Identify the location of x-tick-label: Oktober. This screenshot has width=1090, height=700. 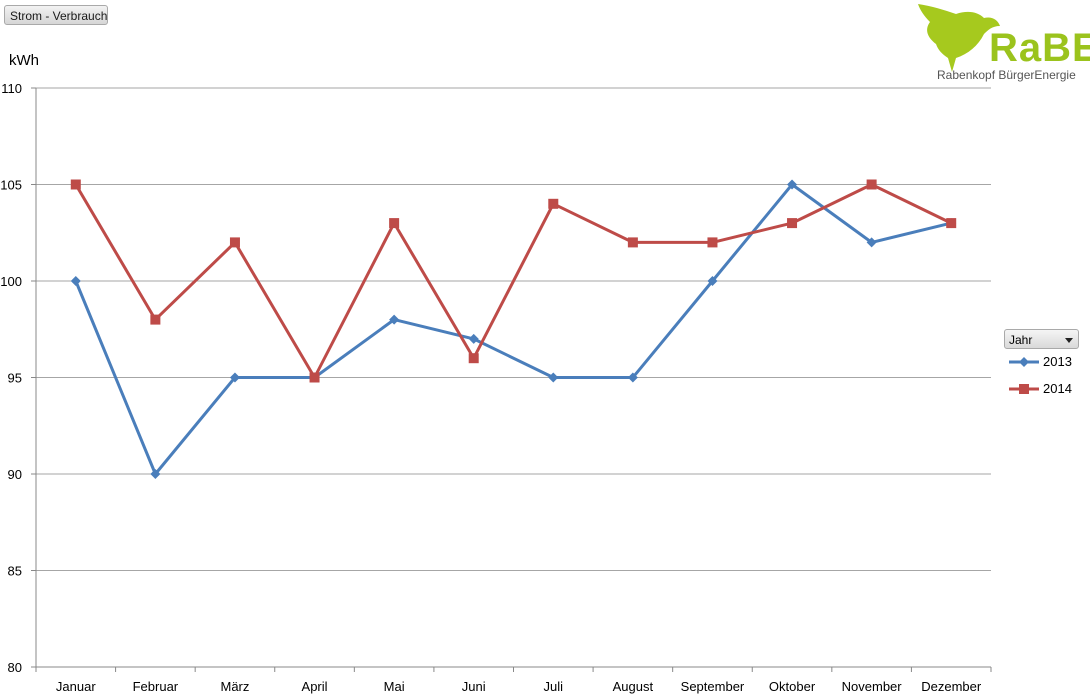
(792, 686).